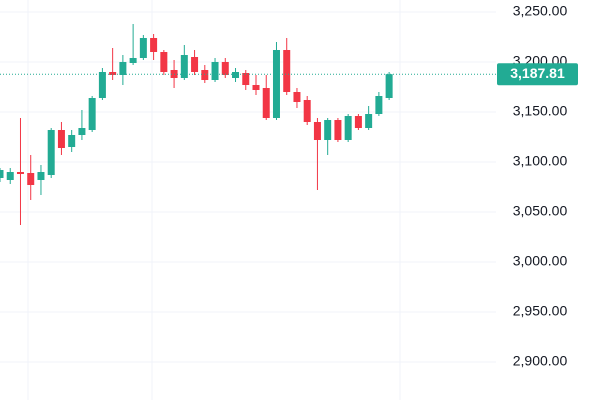  Describe the element at coordinates (540, 11) in the screenshot. I see `y-tick-label: 3,250.00` at that location.